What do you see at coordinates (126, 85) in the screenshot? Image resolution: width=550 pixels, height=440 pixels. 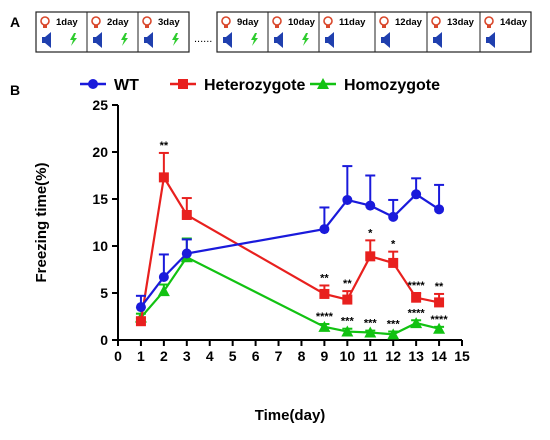 I see `legend-label: WT` at bounding box center [126, 85].